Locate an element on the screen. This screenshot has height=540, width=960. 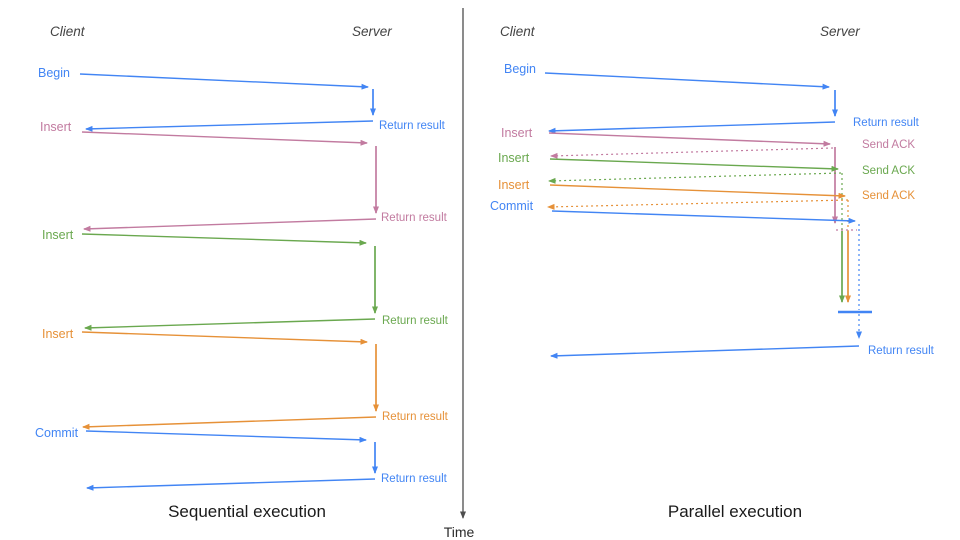
insert1-return-result-label: Return result is located at coordinates (414, 218).